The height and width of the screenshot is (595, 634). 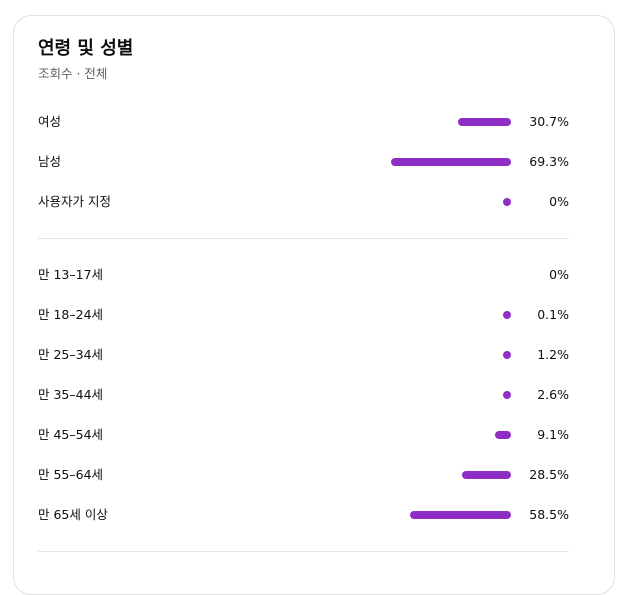 I want to click on age-row-25-34: 만 25–34세 1.2%, so click(x=303, y=355).